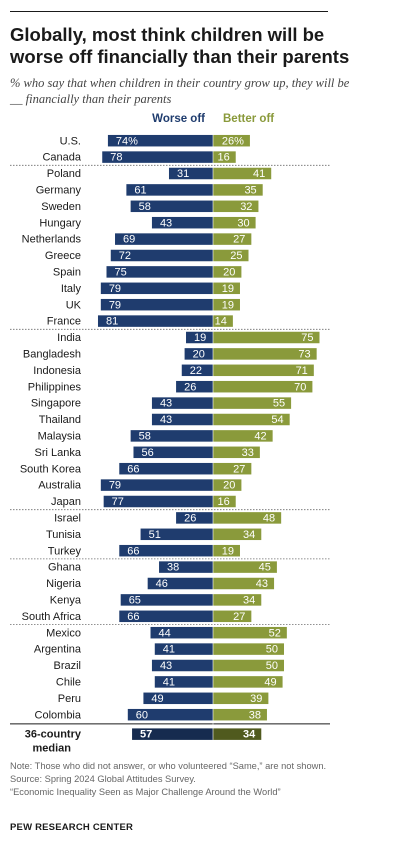 This screenshot has height=849, width=405. What do you see at coordinates (67, 272) in the screenshot?
I see `country-label: Spain` at bounding box center [67, 272].